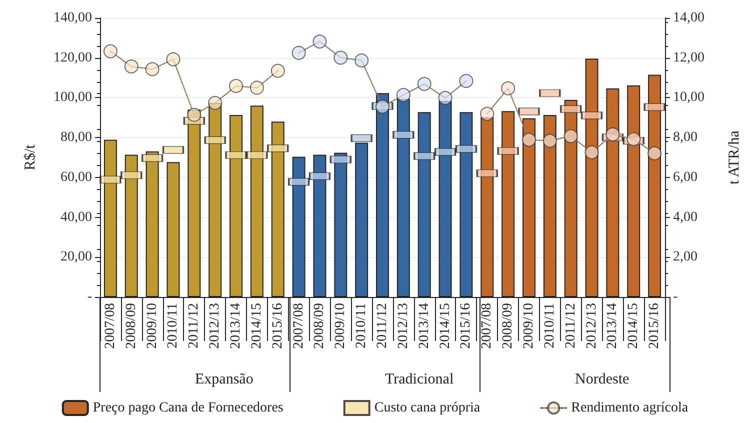  What do you see at coordinates (734, 157) in the screenshot?
I see `y2-axis-title: t ATR/ha` at bounding box center [734, 157].